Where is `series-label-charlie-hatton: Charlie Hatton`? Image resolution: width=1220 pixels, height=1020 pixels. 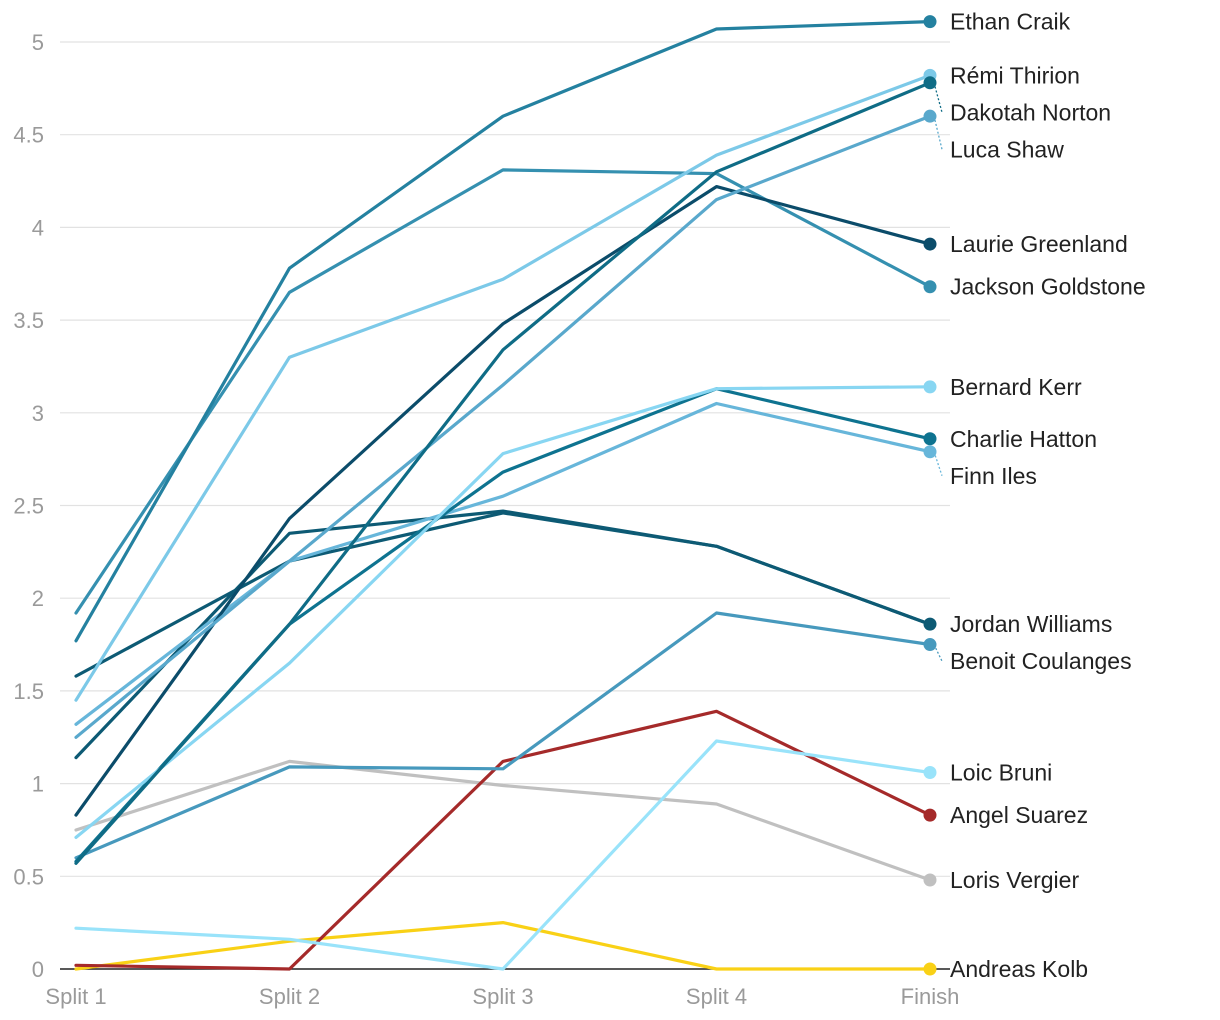
series-label-charlie-hatton: Charlie Hatton is located at coordinates (1023, 439).